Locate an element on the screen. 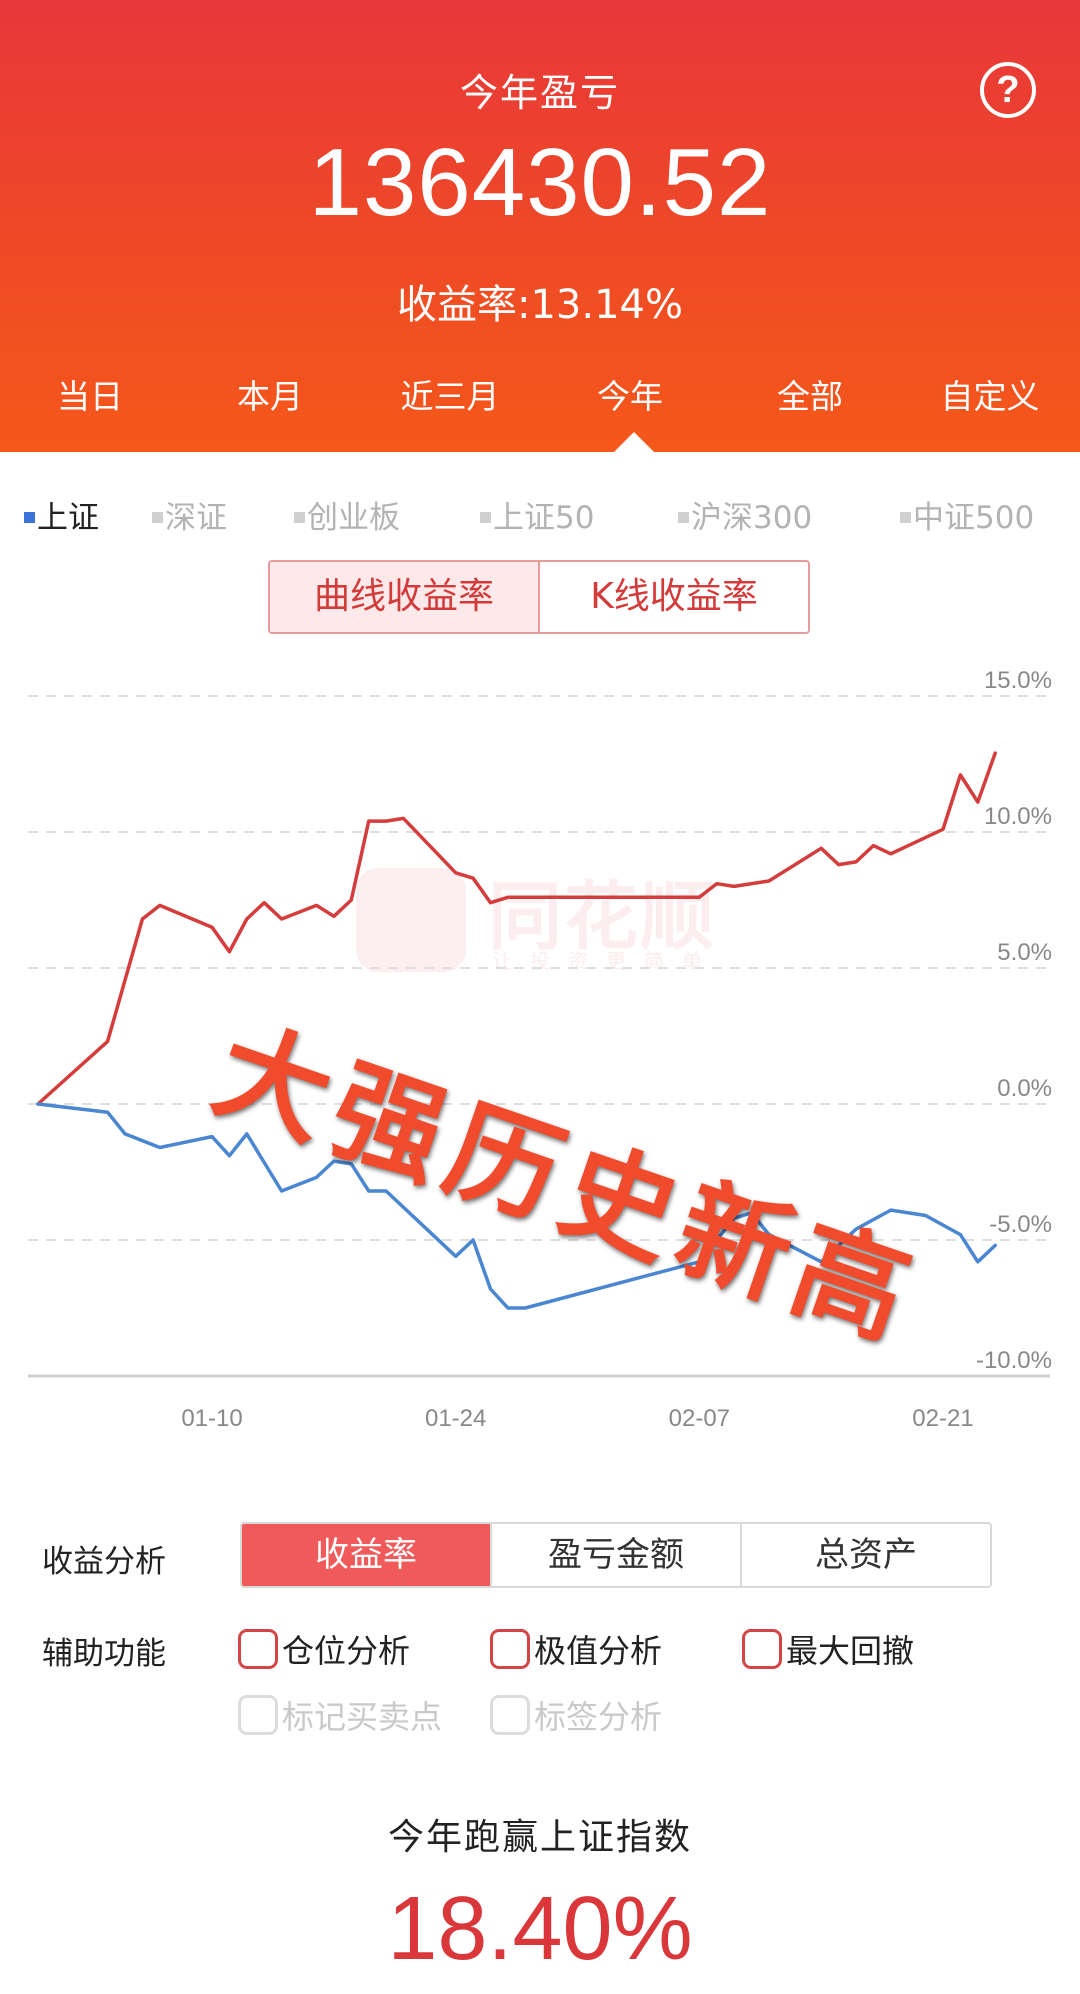 The image size is (1080, 1994). x-tick-label: 01-24 is located at coordinates (455, 1418).